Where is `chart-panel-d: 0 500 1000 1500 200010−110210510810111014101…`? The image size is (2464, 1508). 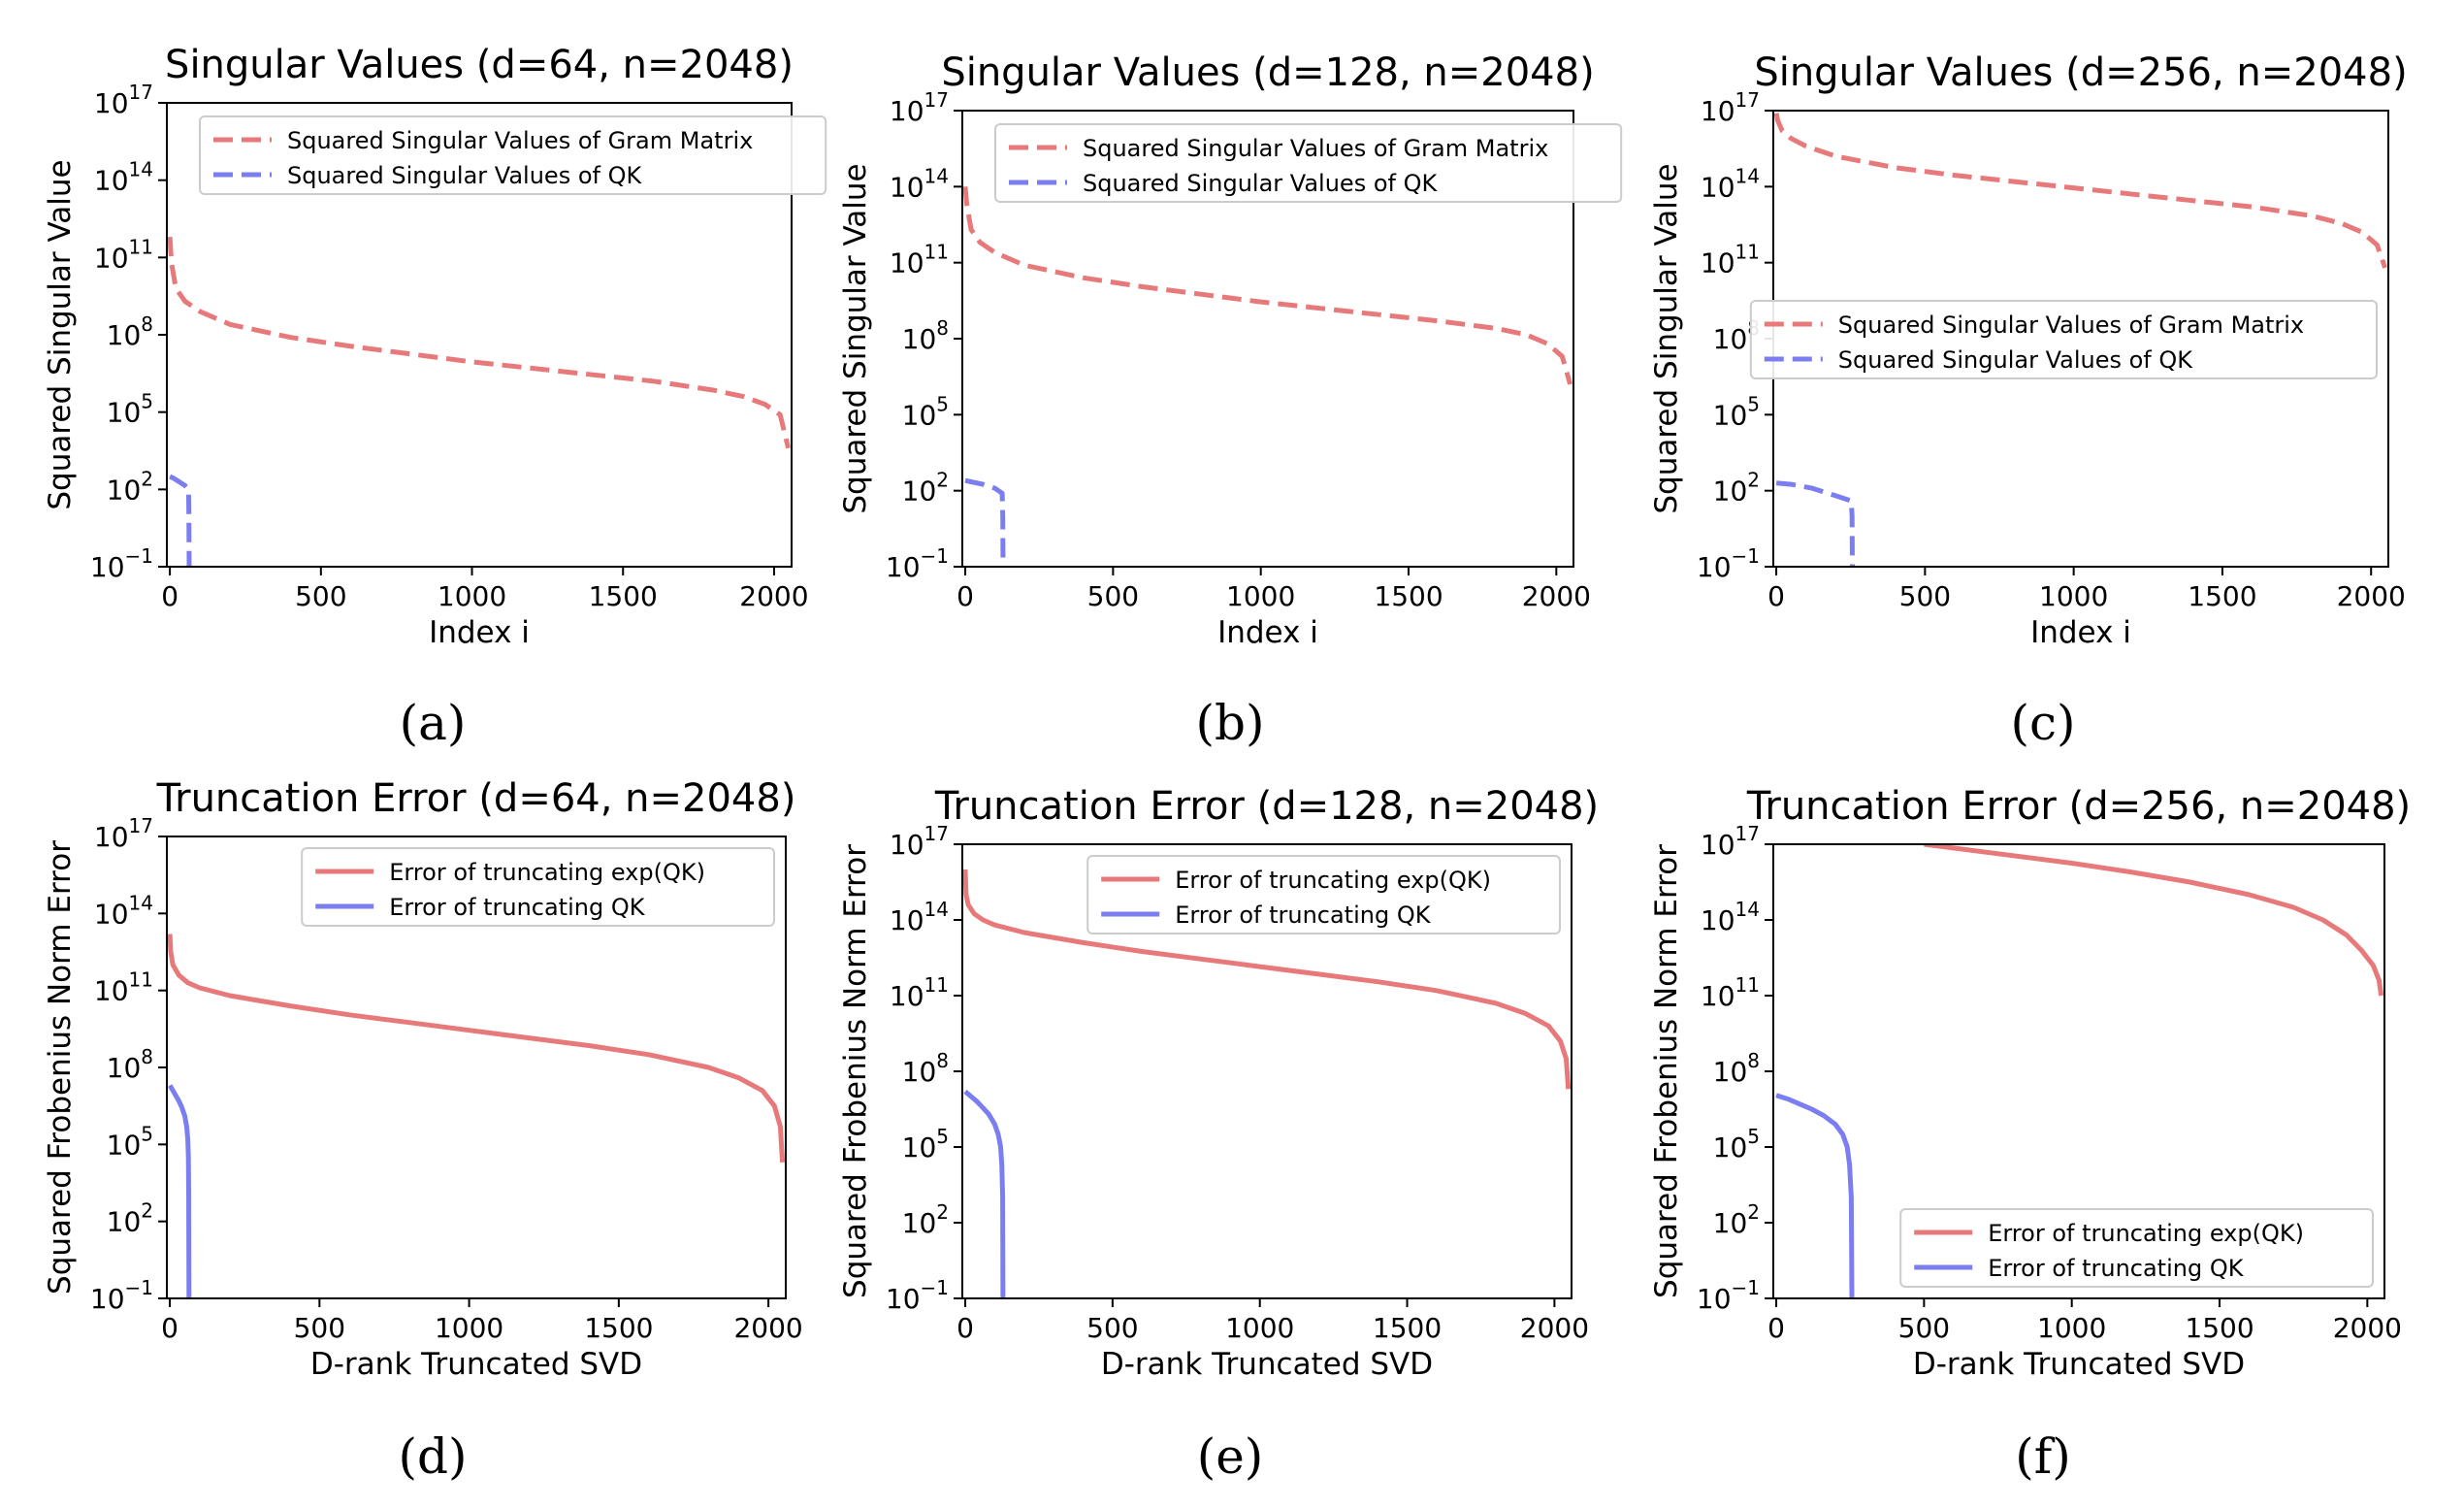
chart-panel-d: 0 500 1000 1500 200010−110210510810111014101… is located at coordinates (423, 1079).